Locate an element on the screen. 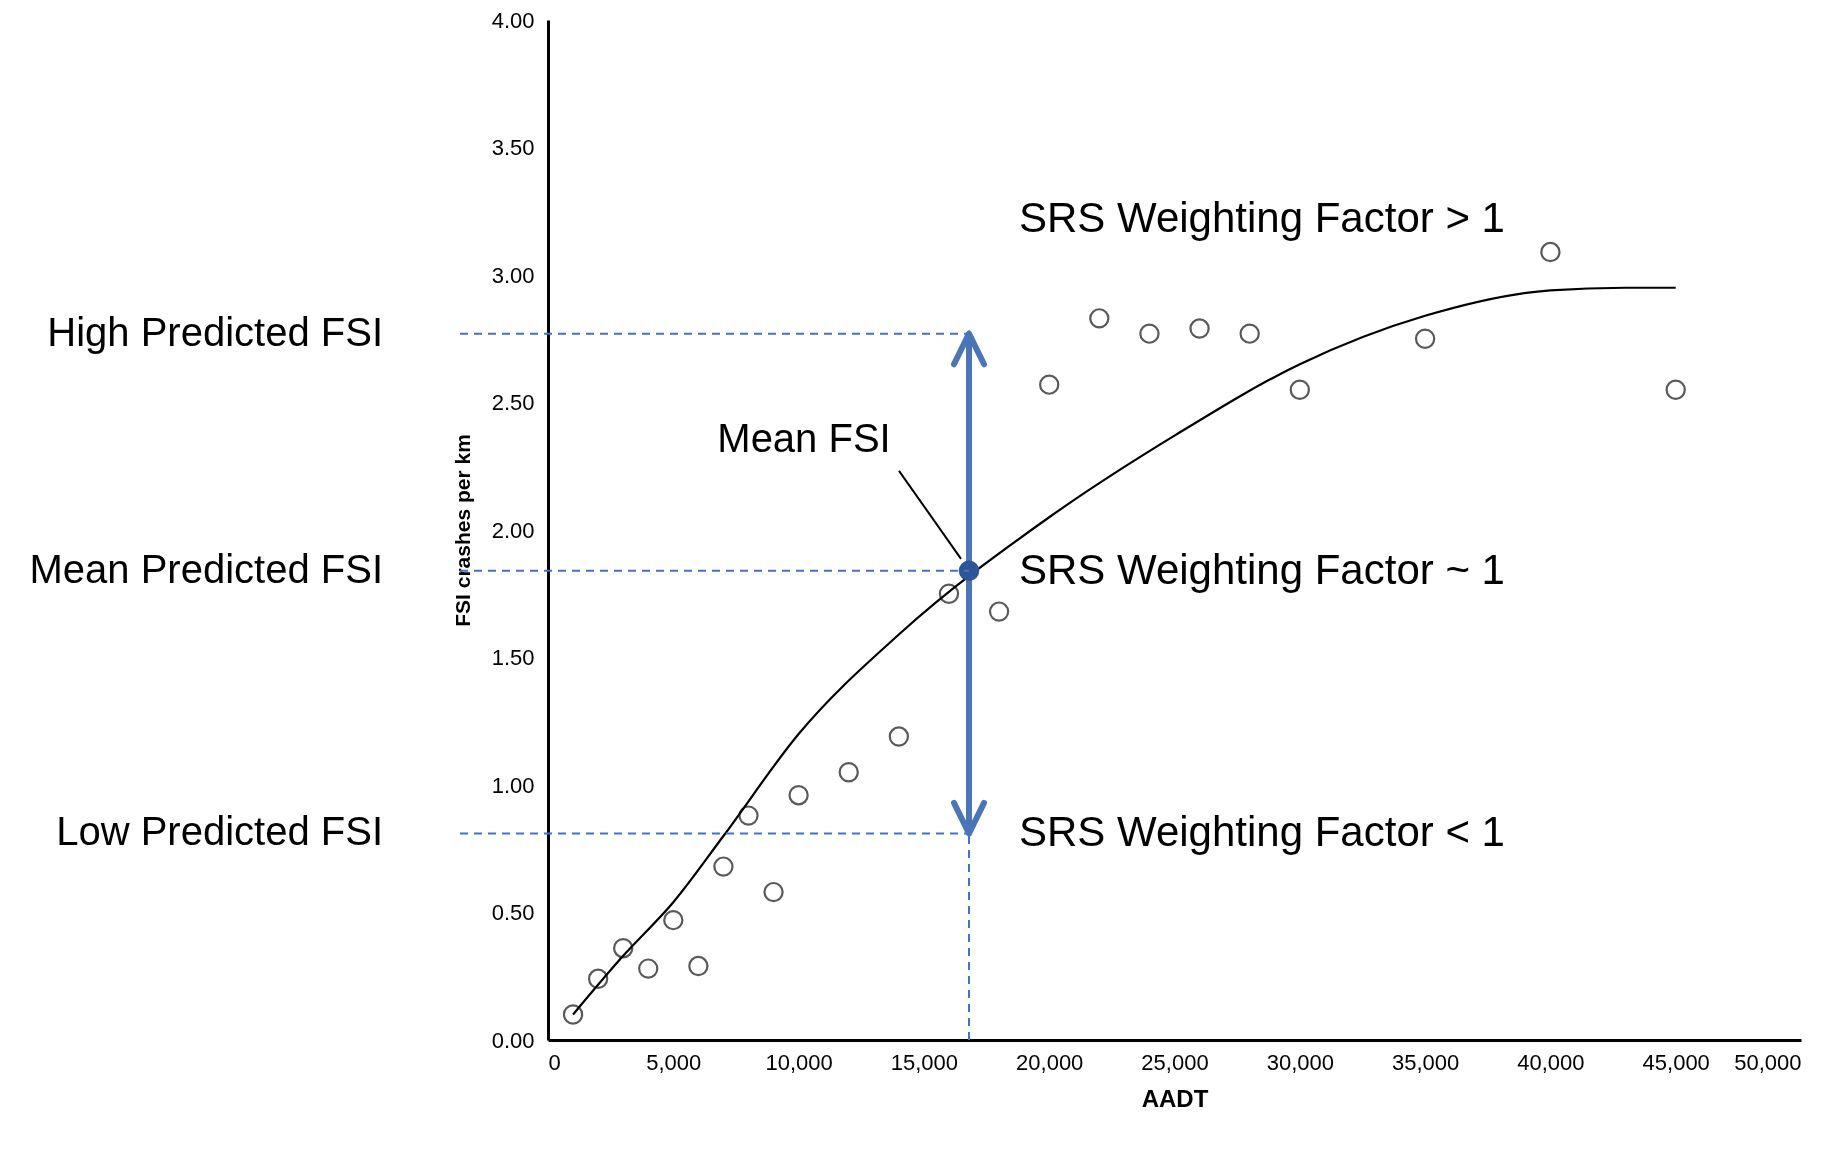  ref-line-label: Mean Predicted FSI is located at coordinates (206, 568).